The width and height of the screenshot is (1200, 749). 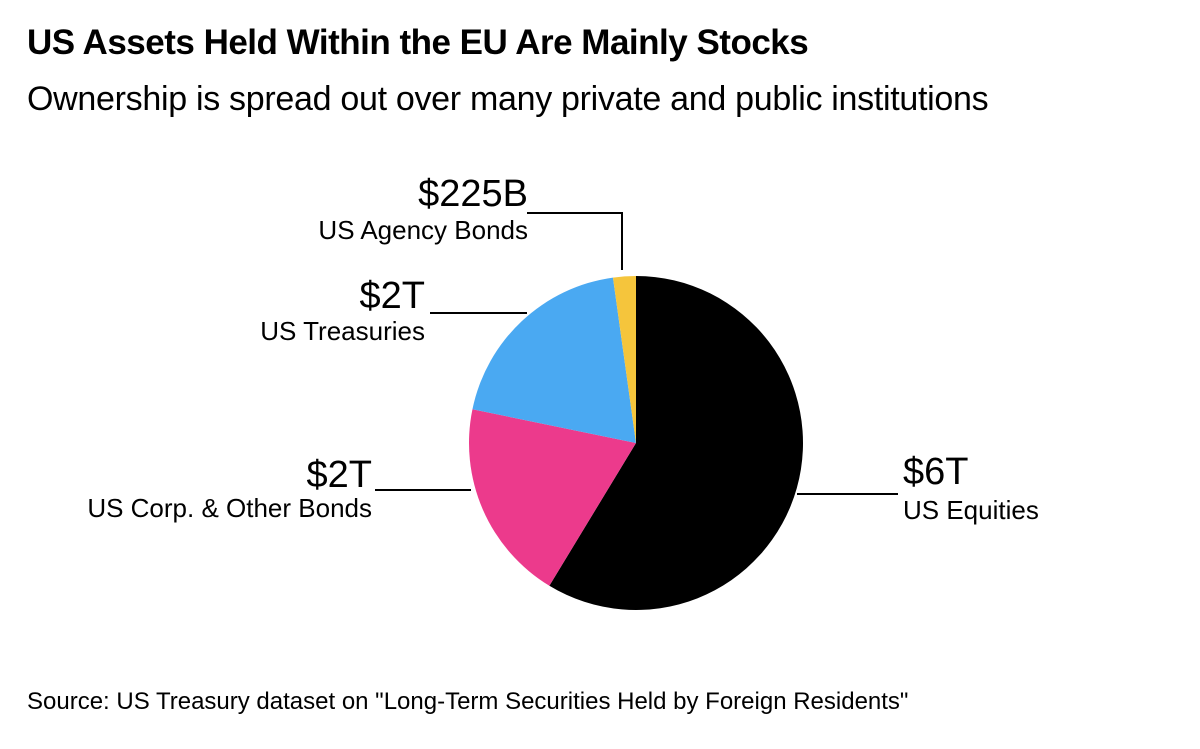 What do you see at coordinates (971, 488) in the screenshot?
I see `callout-us-equities: $6T US Equities` at bounding box center [971, 488].